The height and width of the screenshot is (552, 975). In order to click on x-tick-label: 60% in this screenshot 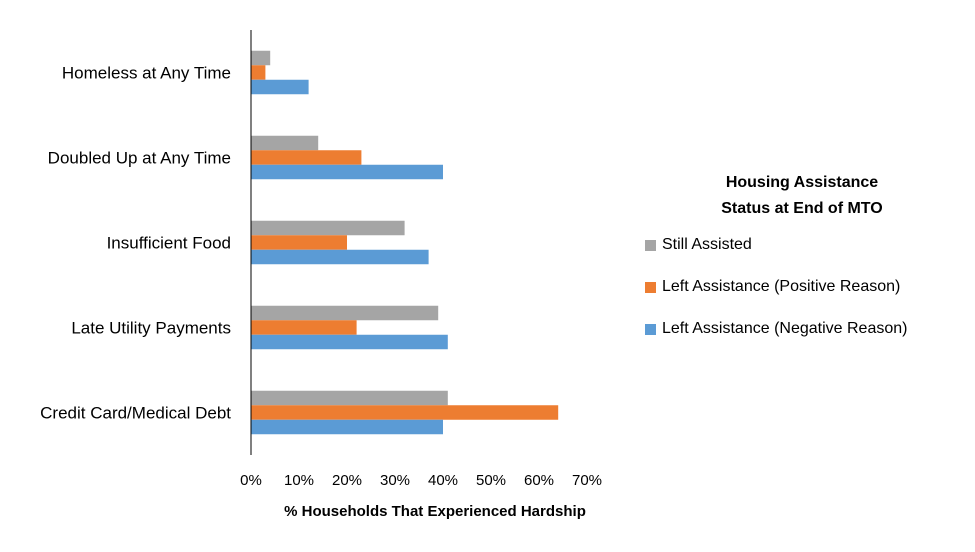, I will do `click(539, 480)`.